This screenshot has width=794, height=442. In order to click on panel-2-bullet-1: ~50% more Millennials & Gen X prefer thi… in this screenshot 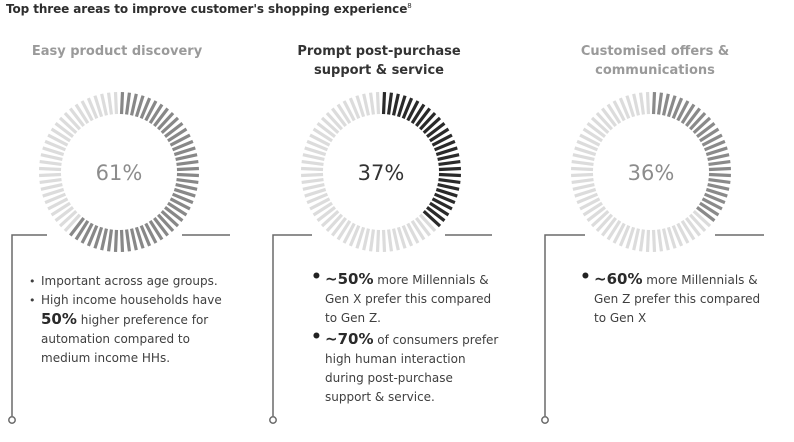, I will do `click(431, 298)`.